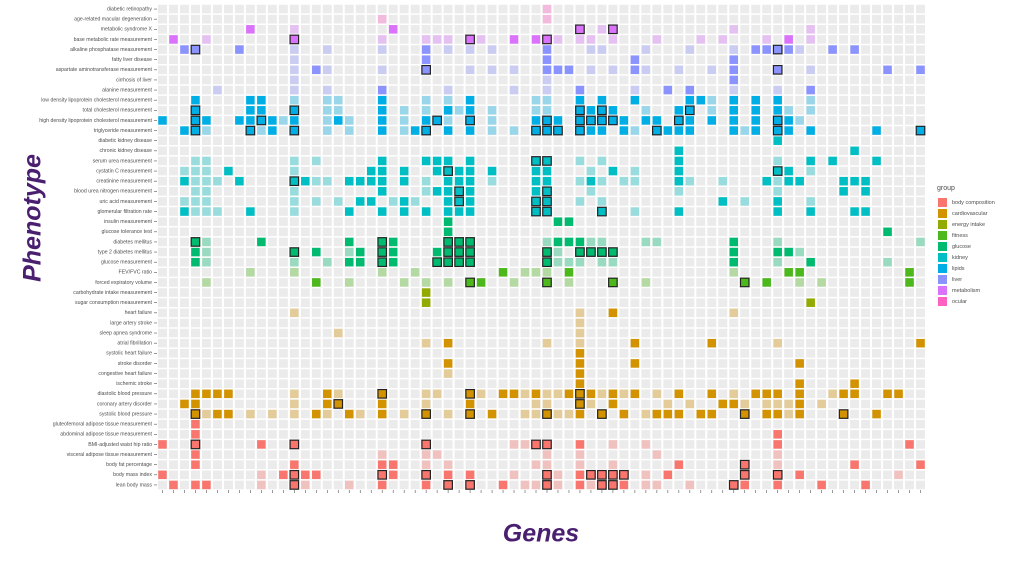  What do you see at coordinates (961, 247) in the screenshot?
I see `legend-label: glucose` at bounding box center [961, 247].